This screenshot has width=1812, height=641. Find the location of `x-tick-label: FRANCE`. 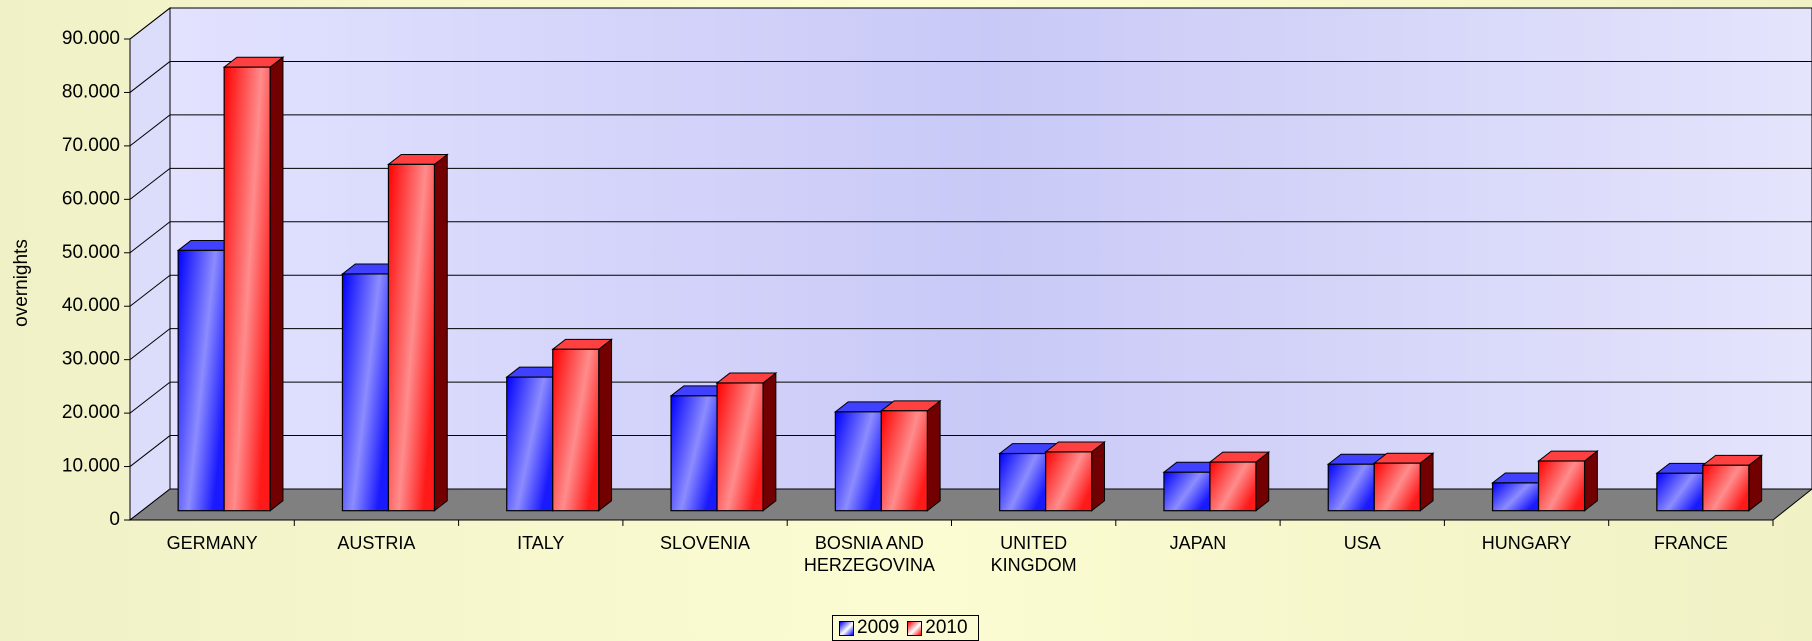

x-tick-label: FRANCE is located at coordinates (1690, 543).